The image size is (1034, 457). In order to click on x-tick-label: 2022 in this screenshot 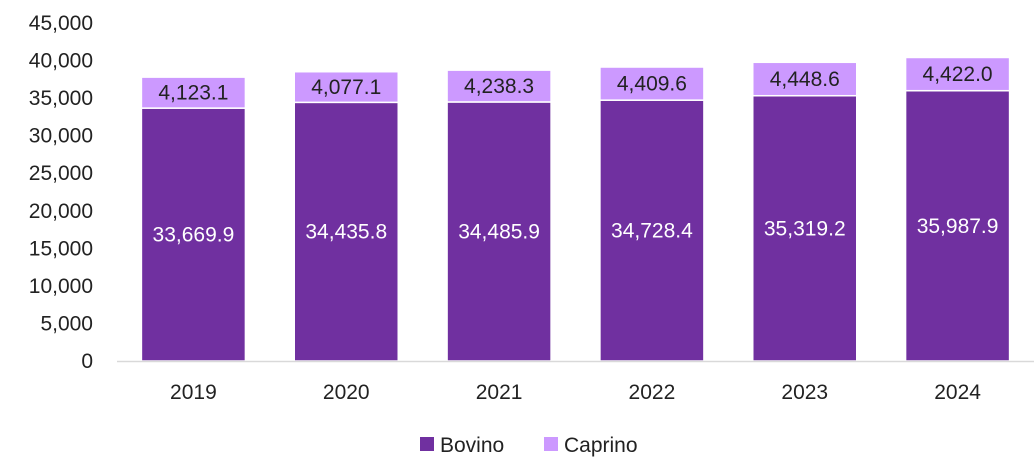, I will do `click(652, 392)`.